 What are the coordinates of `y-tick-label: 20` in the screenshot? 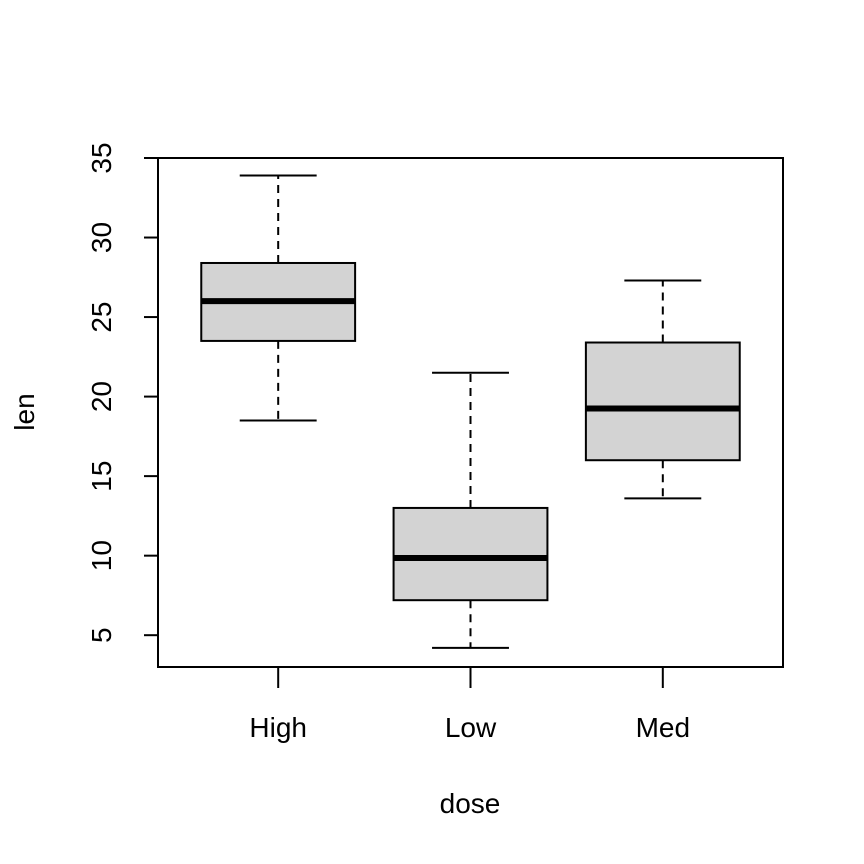 It's located at (101, 396).